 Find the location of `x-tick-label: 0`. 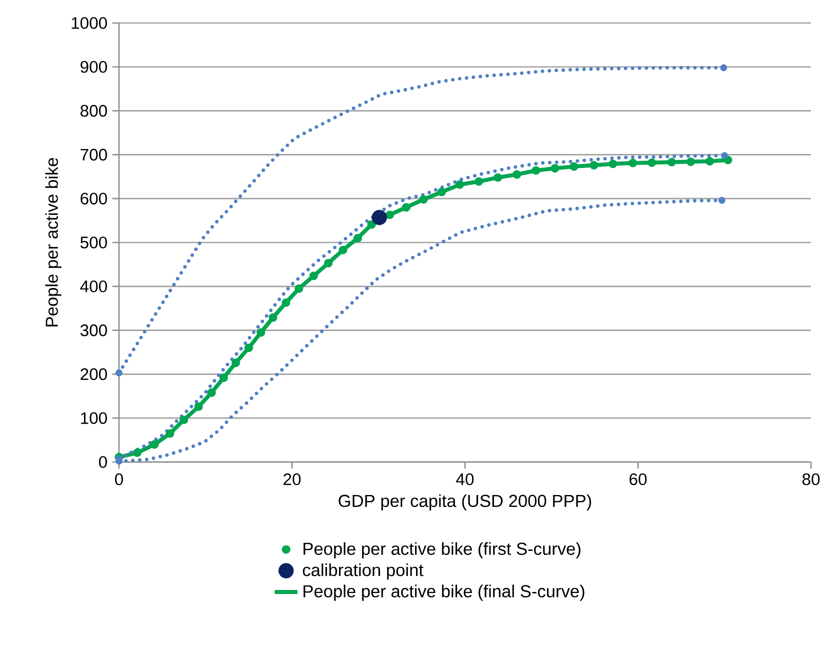

x-tick-label: 0 is located at coordinates (119, 479).